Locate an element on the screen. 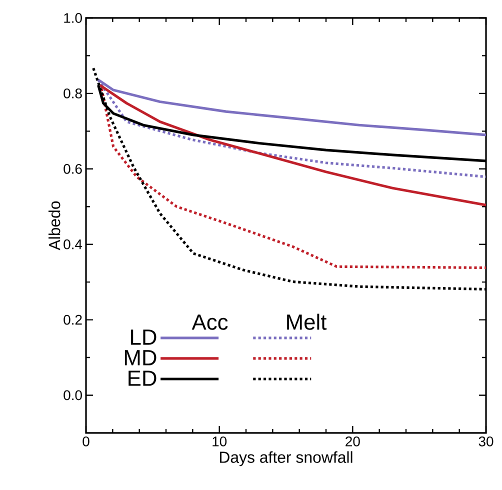  legend-label: ED is located at coordinates (142, 378).